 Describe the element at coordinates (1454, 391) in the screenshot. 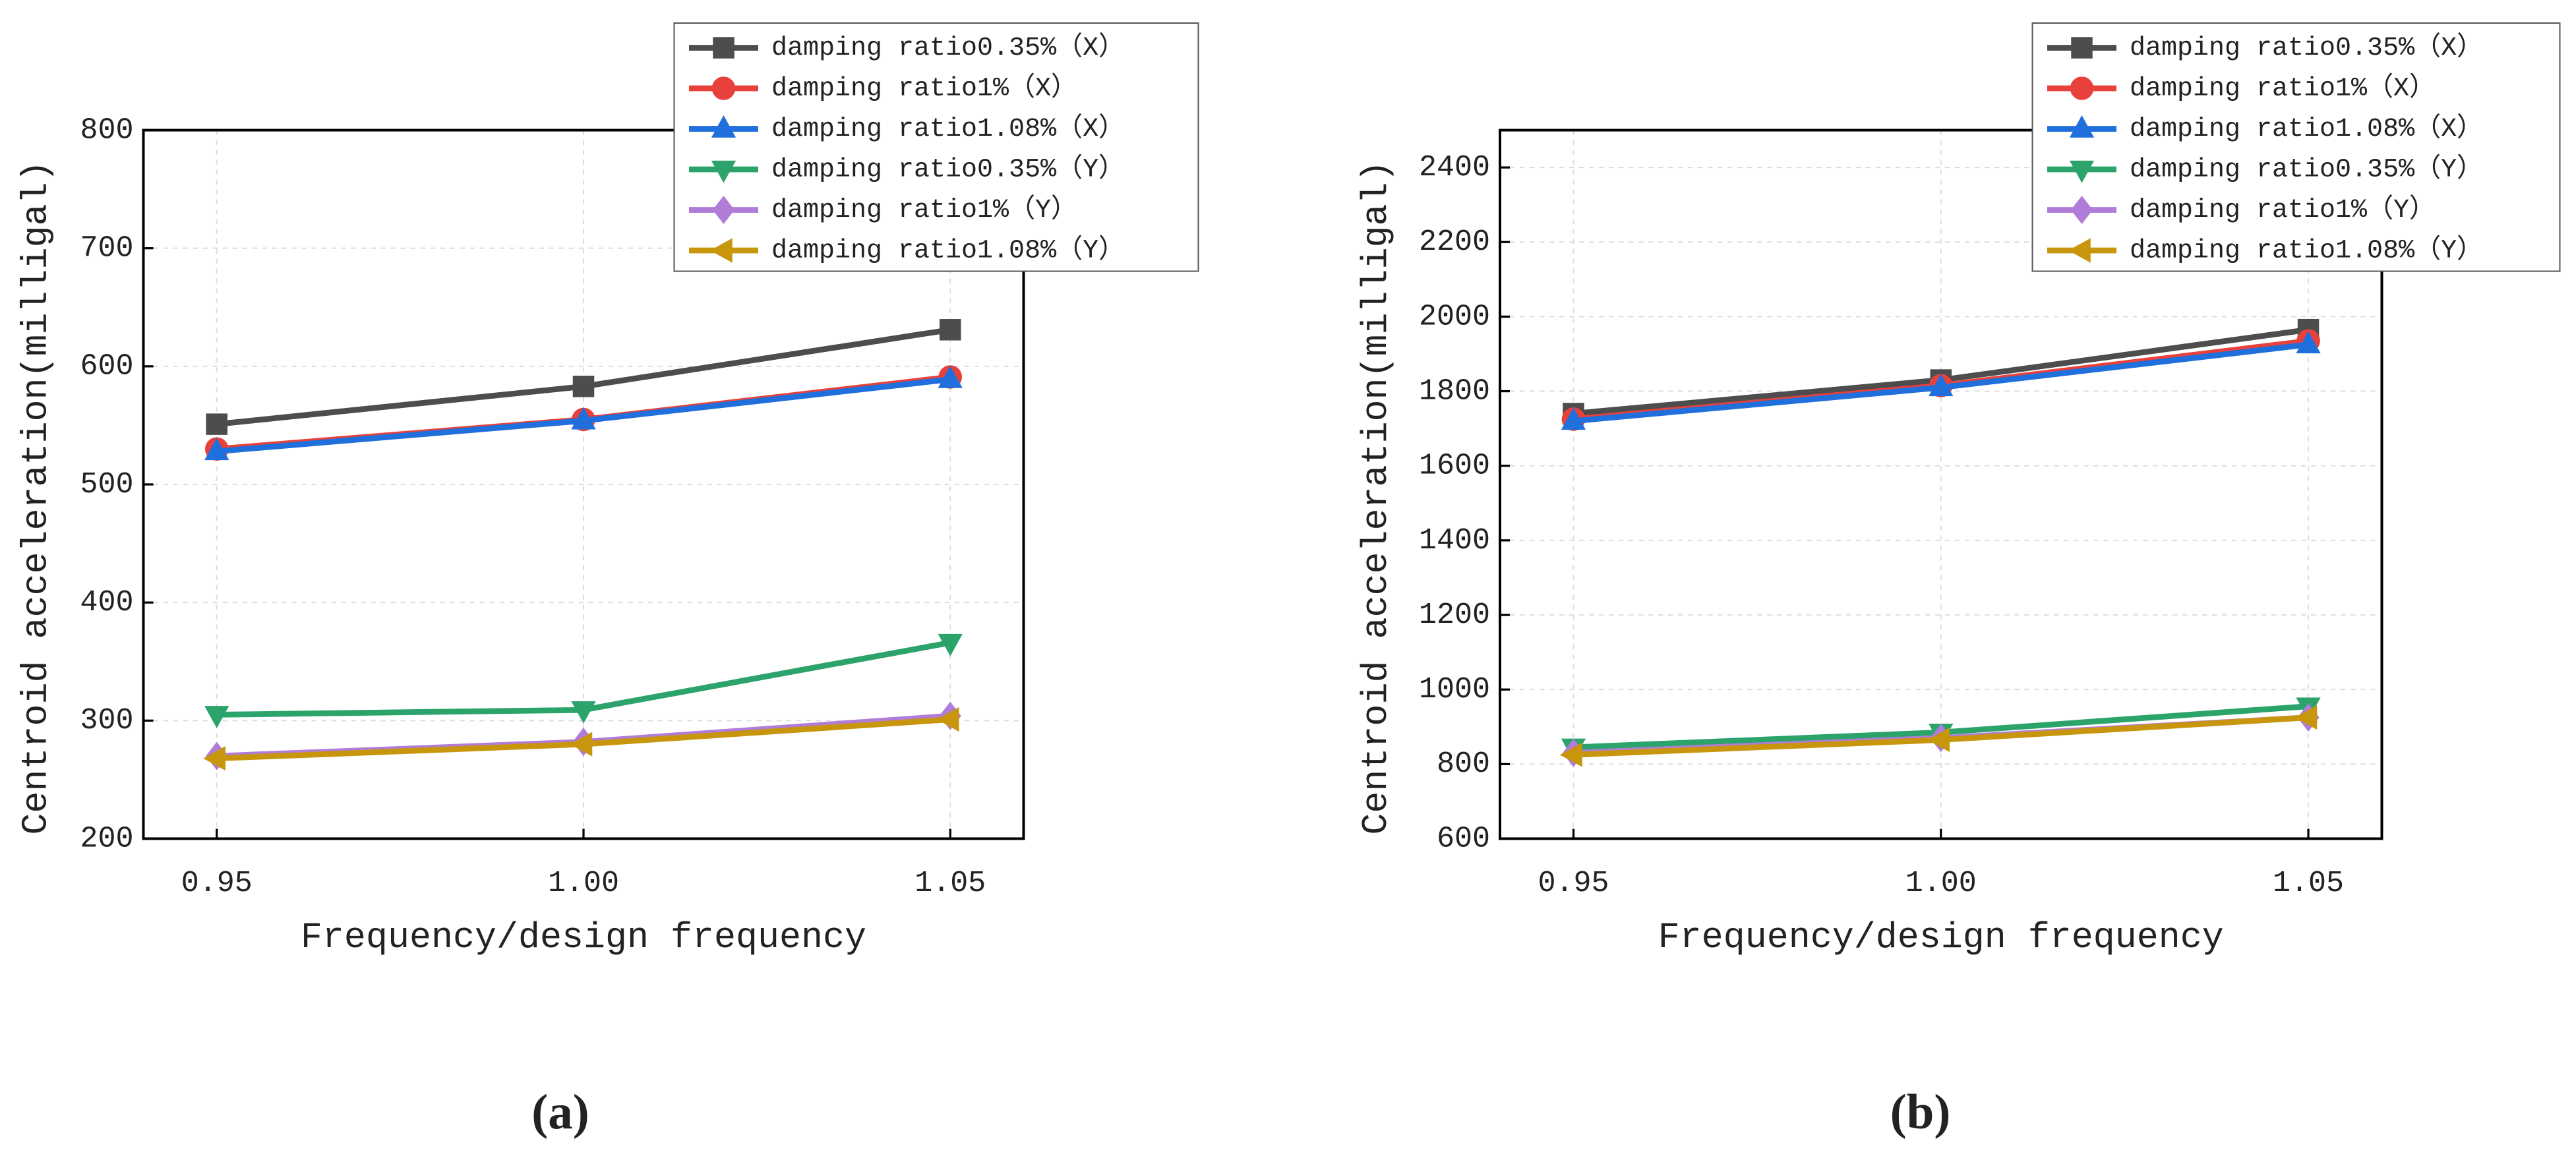

I see `y-tick-label: 1800` at that location.